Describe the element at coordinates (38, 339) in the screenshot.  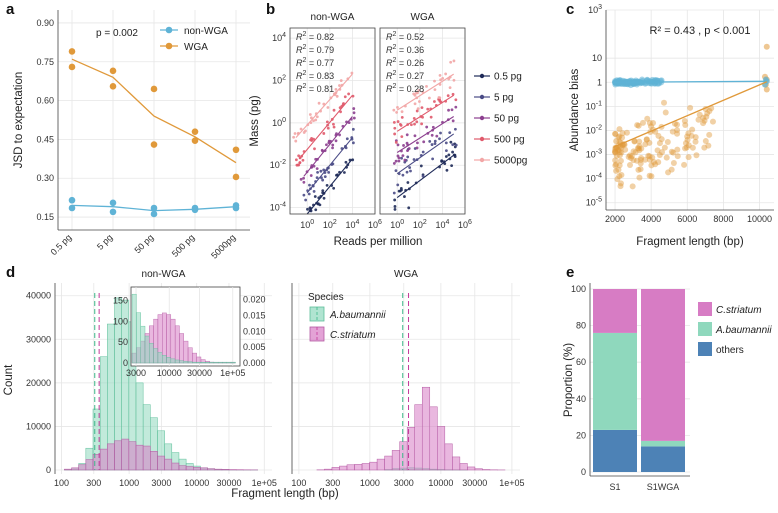
I see `y-tick-label: 30000` at that location.